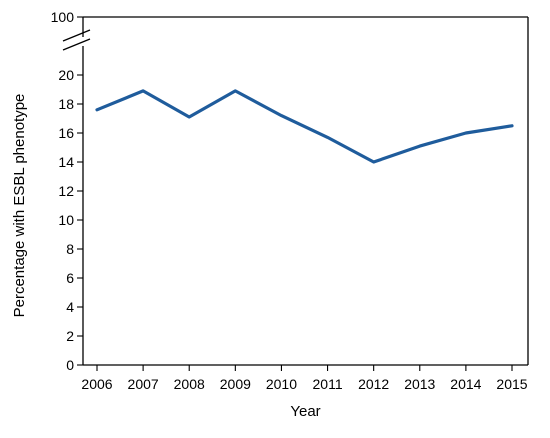  I want to click on y-tick-label-0: 0, so click(70, 365).